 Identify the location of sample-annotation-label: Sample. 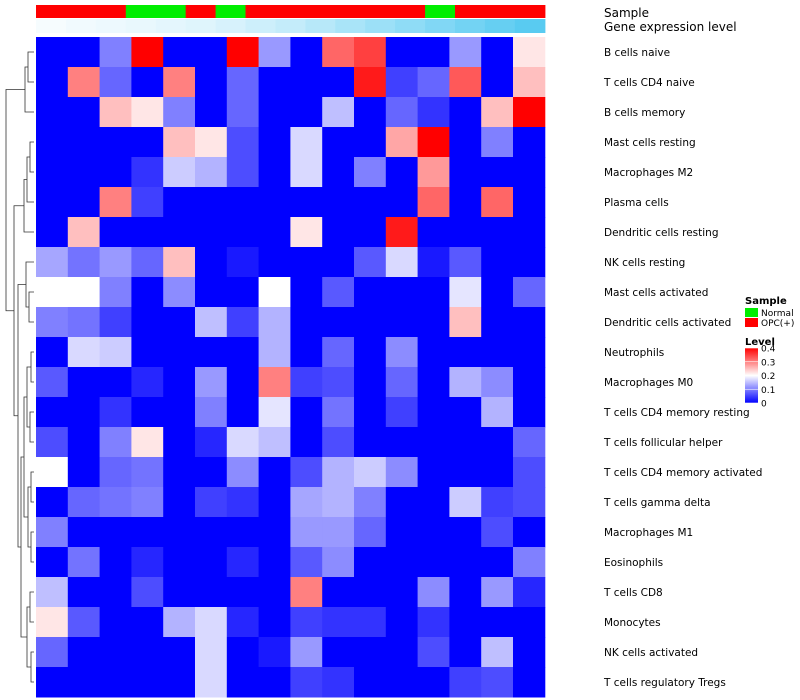
(626, 13).